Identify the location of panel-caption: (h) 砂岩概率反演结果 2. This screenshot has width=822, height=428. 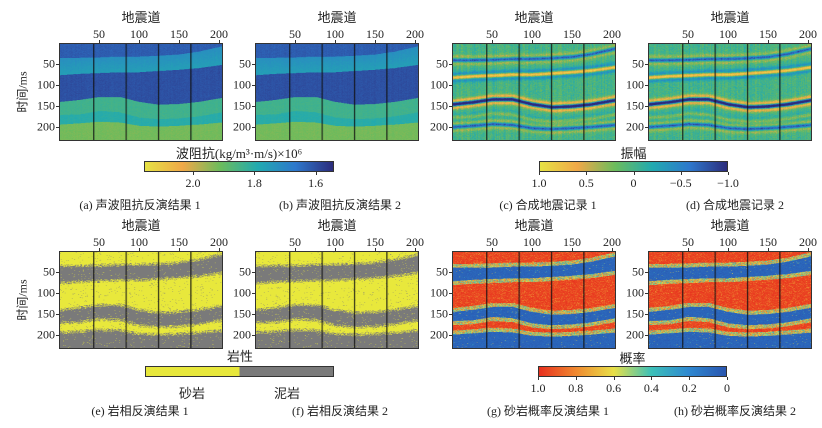
(735, 411).